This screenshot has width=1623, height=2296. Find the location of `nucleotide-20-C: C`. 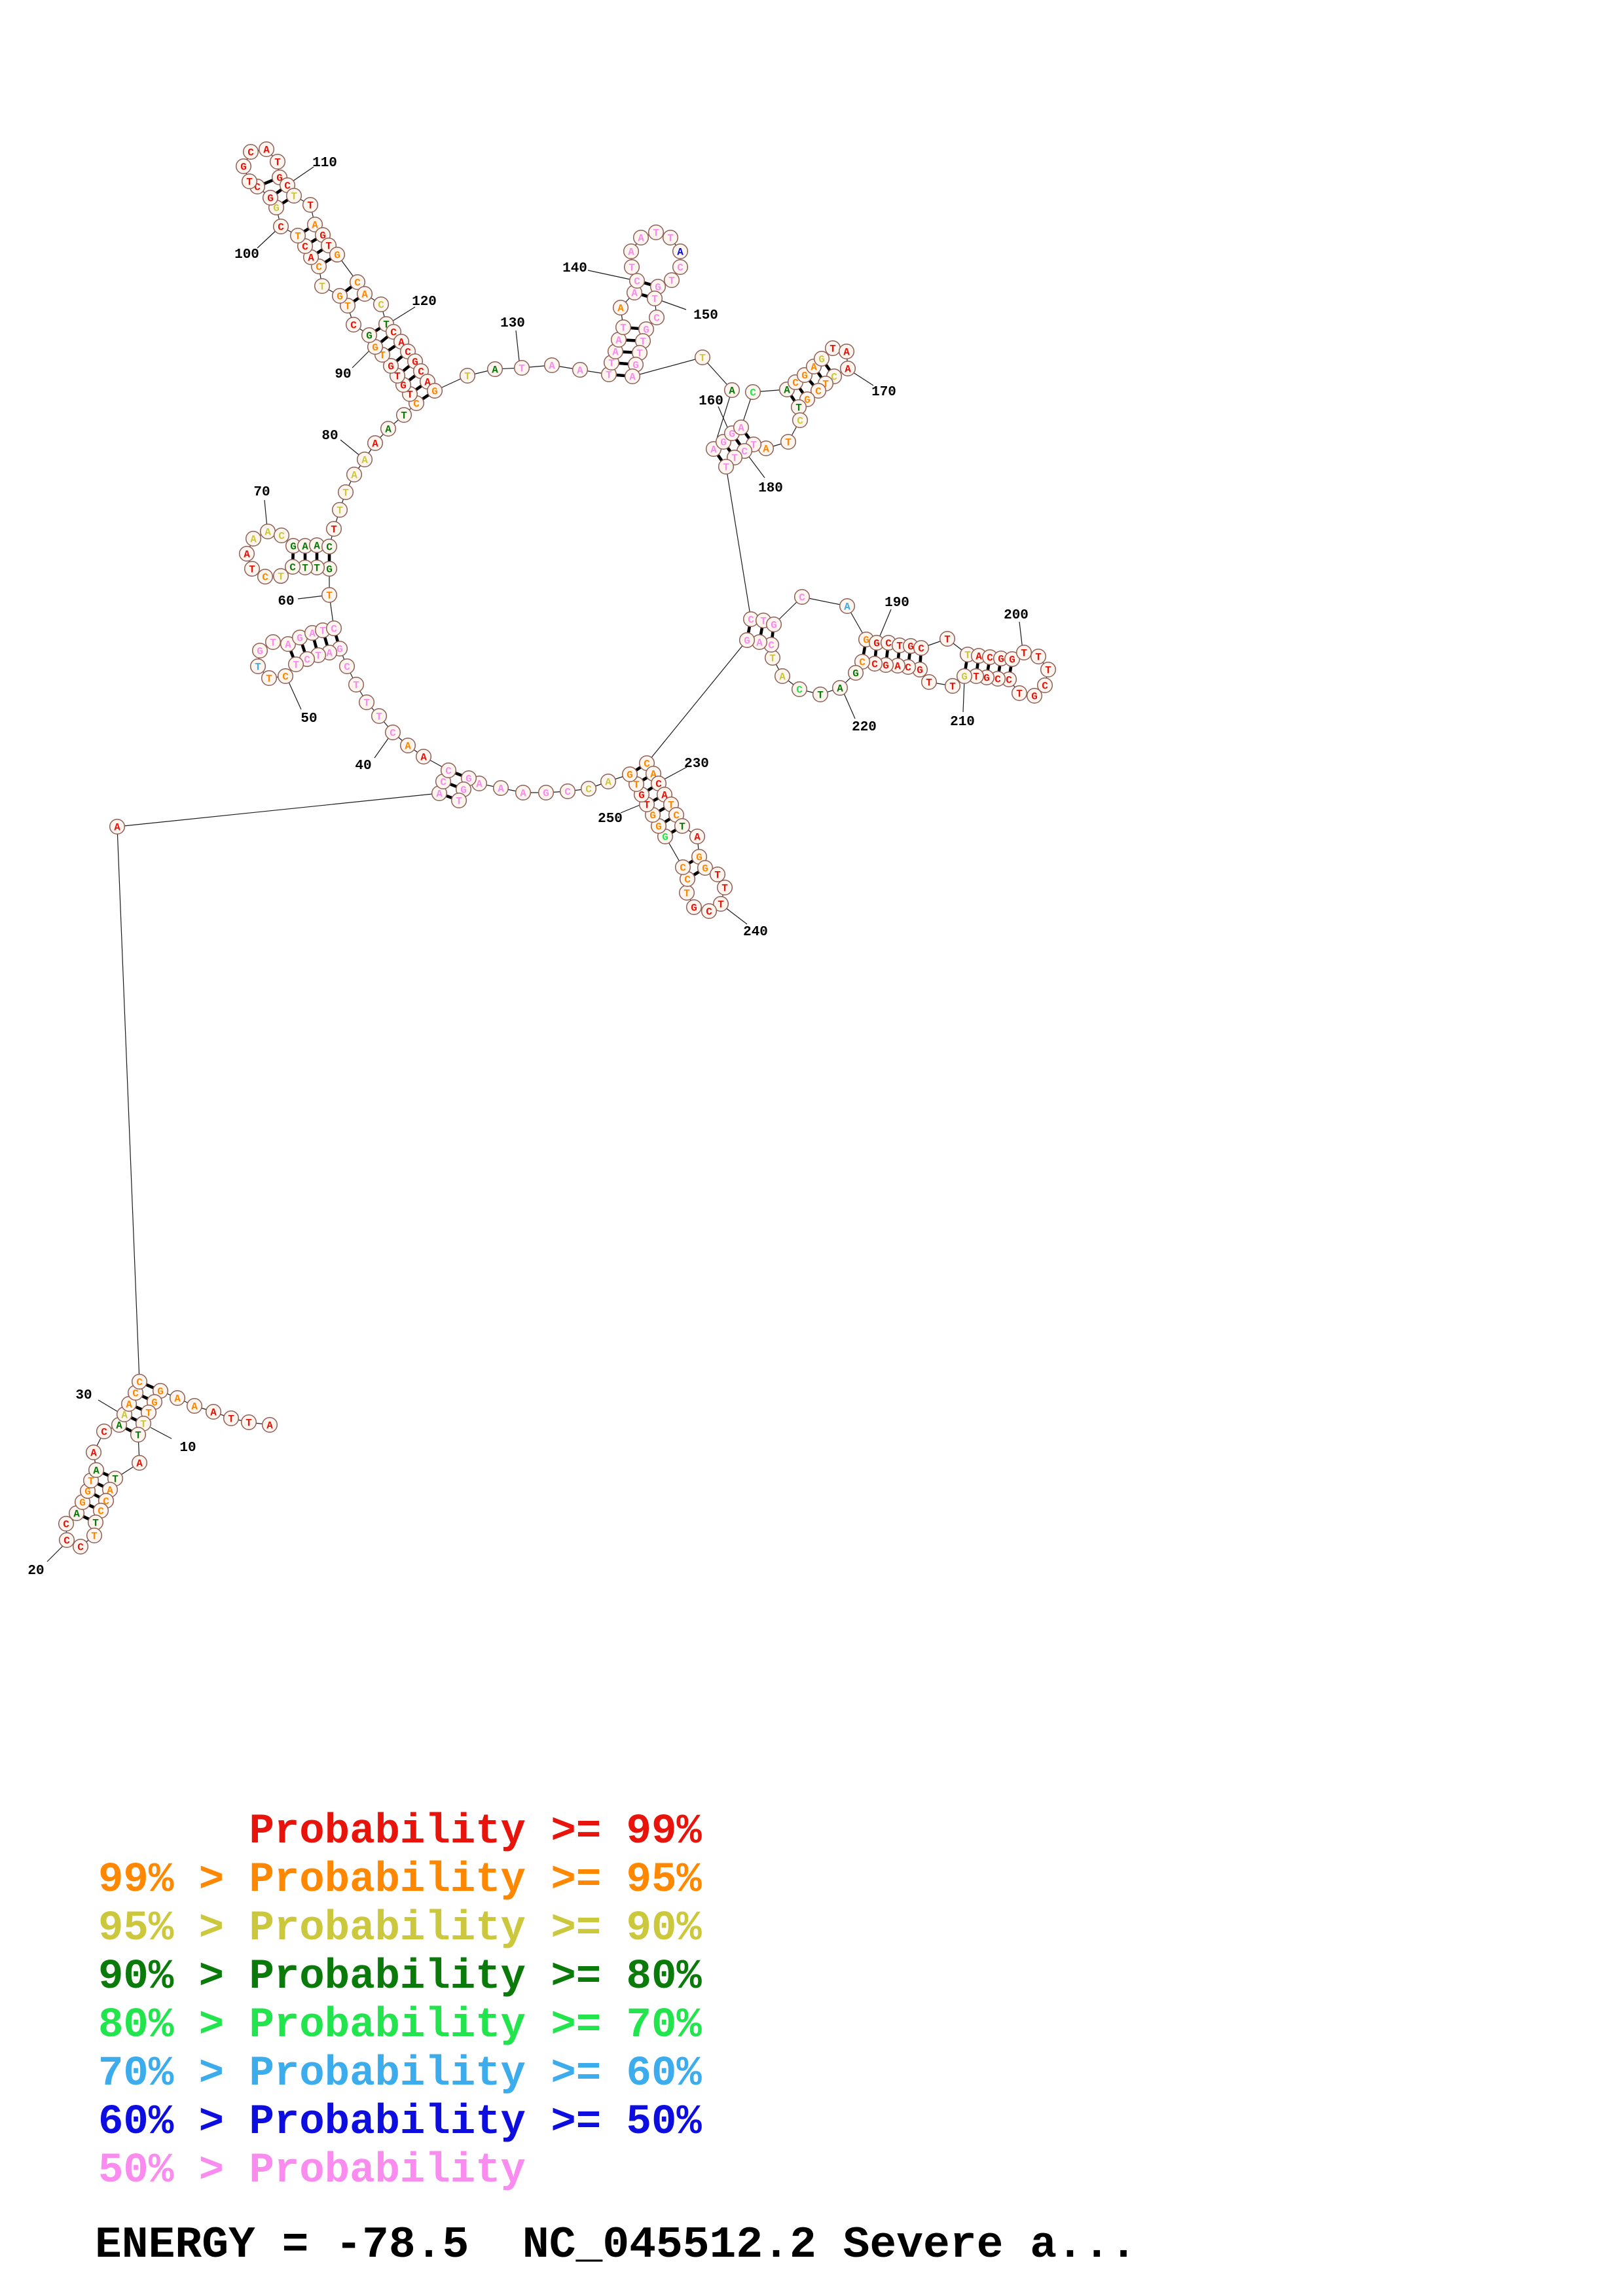

nucleotide-20-C: C is located at coordinates (66, 1540).